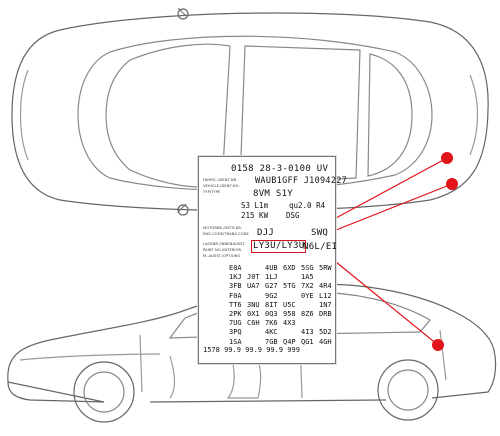 This screenshot has height=436, width=500. I want to click on label-trans-code: SWQ, so click(320, 233).